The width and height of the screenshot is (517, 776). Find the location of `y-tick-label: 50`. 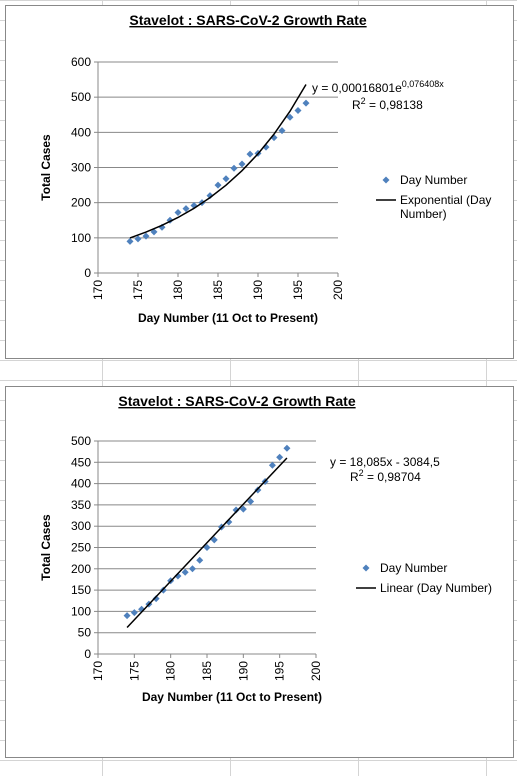

y-tick-label: 50 is located at coordinates (85, 633).